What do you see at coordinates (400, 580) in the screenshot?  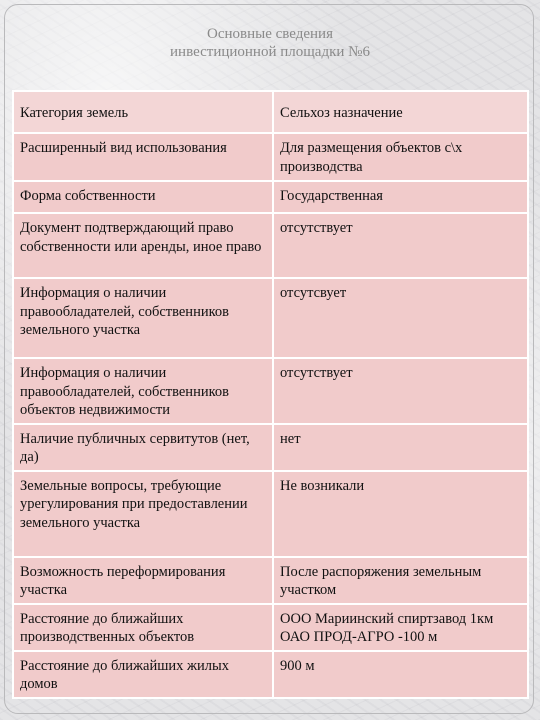 I see `row-value: После распоряжения земельным участком` at bounding box center [400, 580].